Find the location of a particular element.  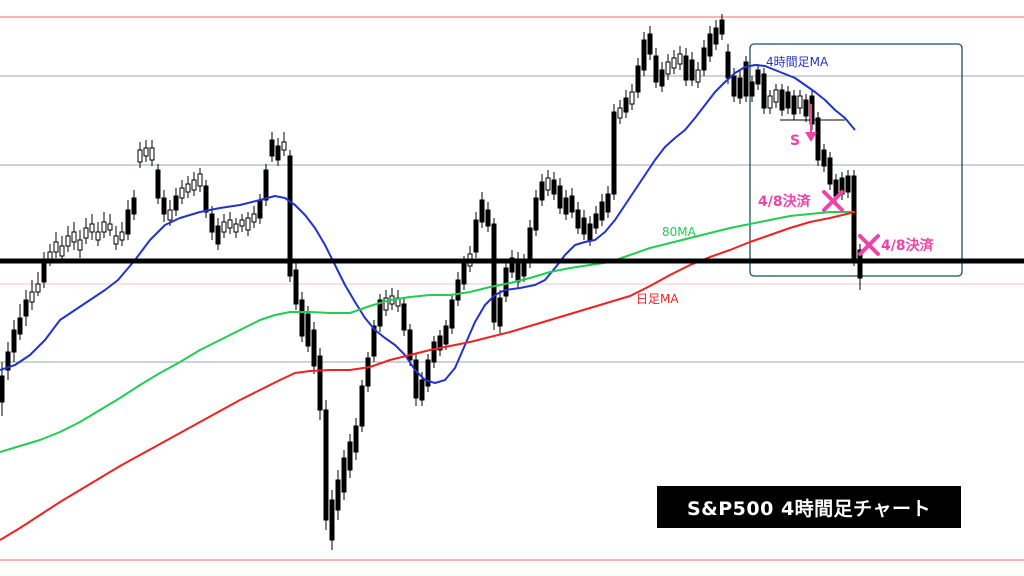

label-80-ma: 80MA is located at coordinates (679, 232).